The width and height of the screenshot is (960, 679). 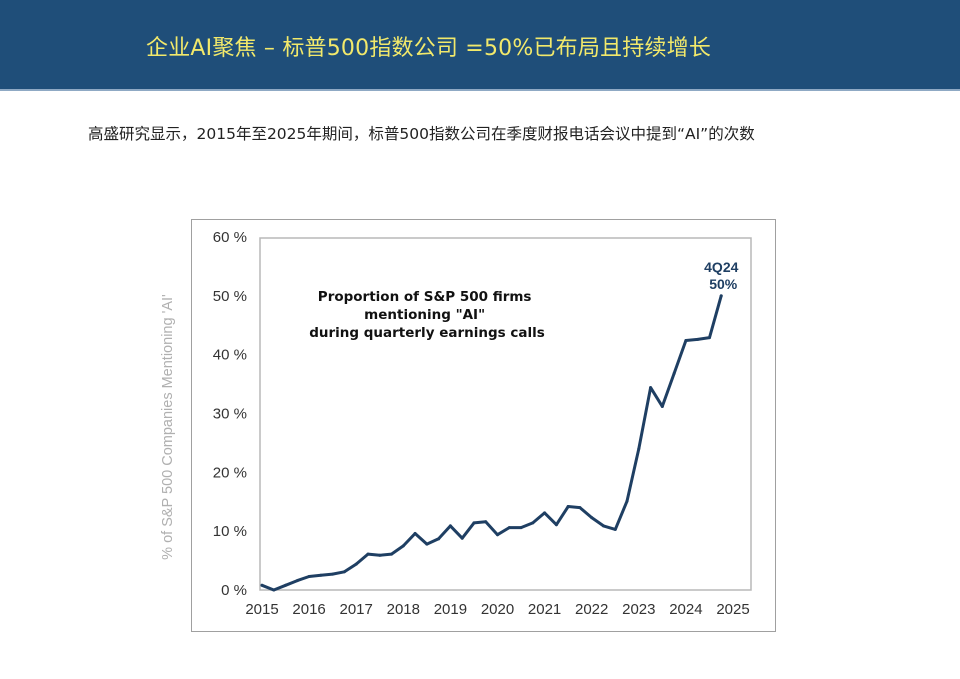 I want to click on header-banner: 企业AI聚焦 – 标普500指数公司 =50%已布局且持续增长, so click(x=480, y=45).